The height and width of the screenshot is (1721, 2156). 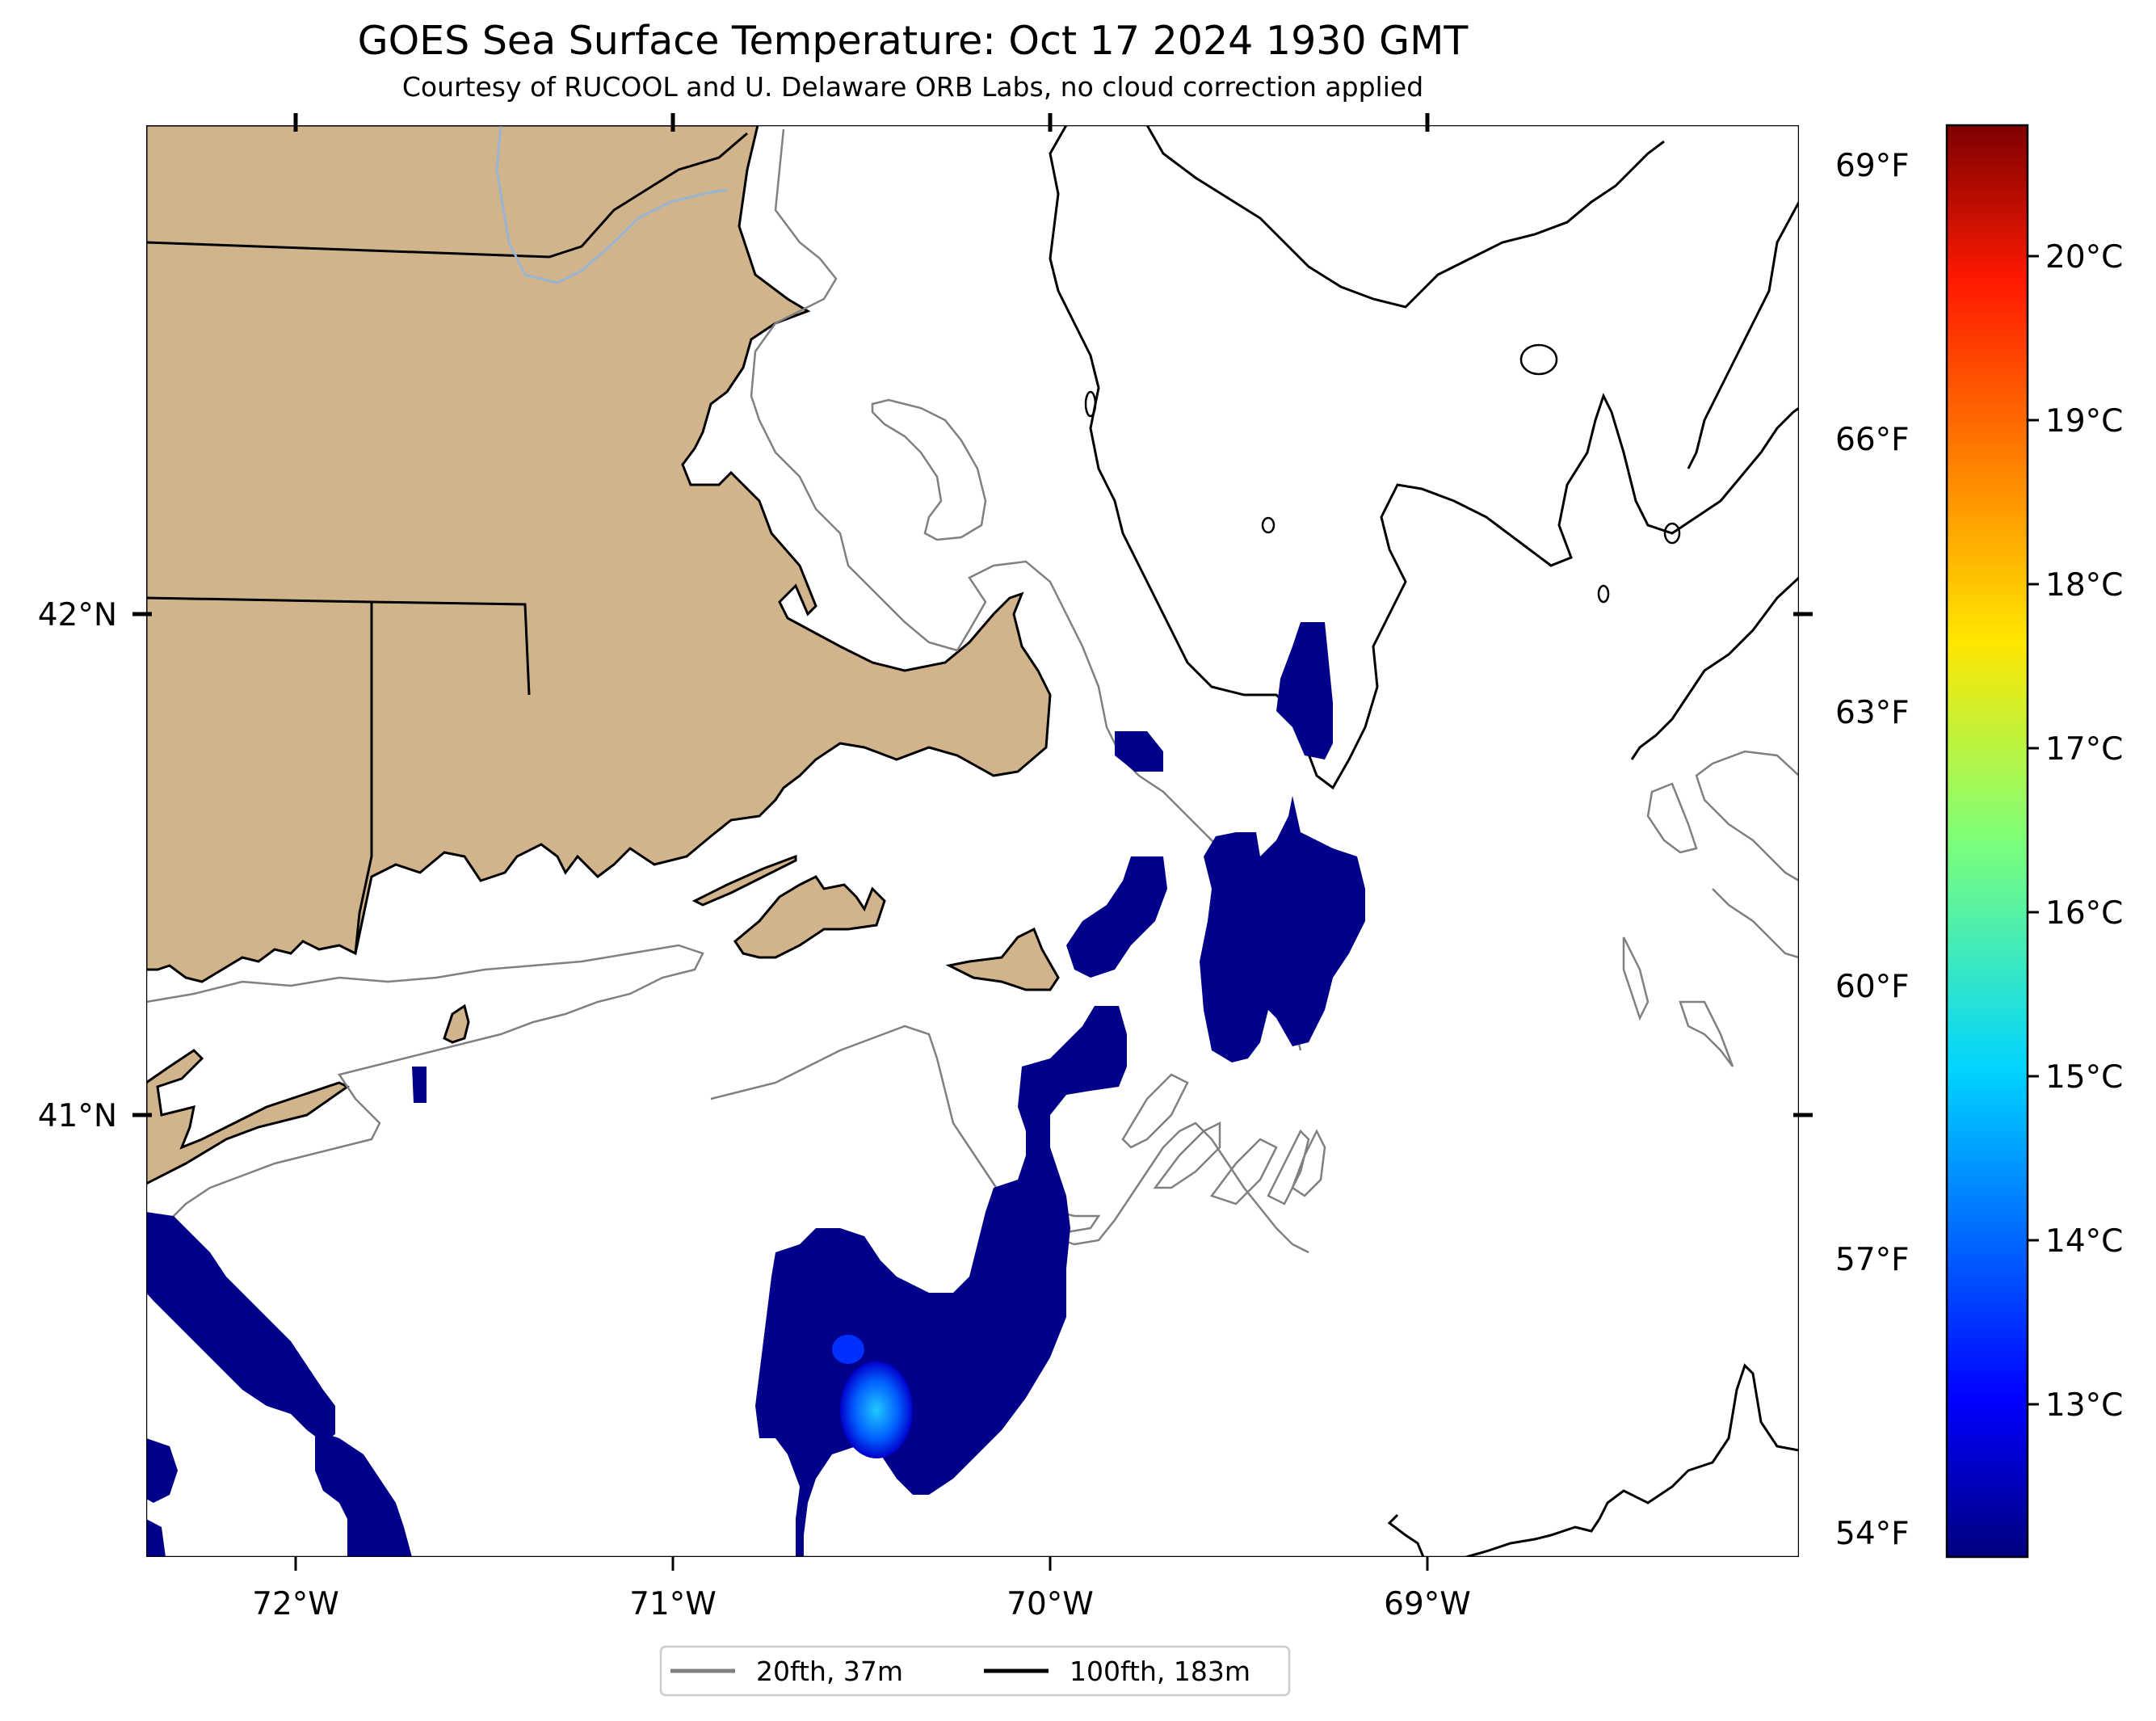 I want to click on sst-patch-southwest-lower, so click(x=363, y=1493).